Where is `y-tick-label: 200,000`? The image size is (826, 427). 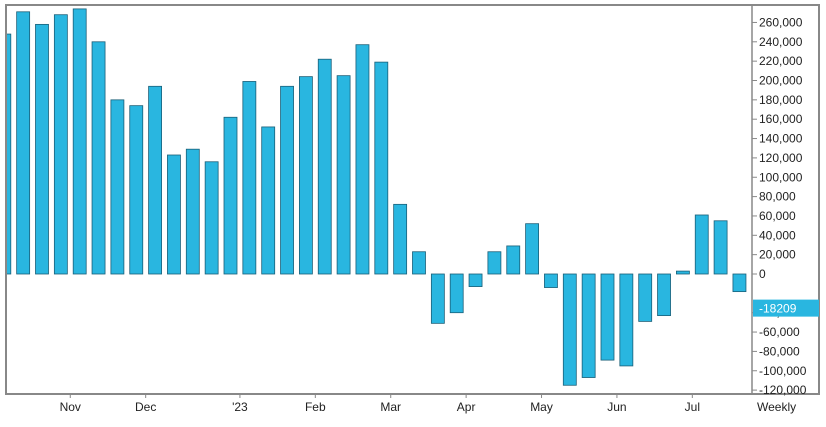 y-tick-label: 200,000 is located at coordinates (781, 81).